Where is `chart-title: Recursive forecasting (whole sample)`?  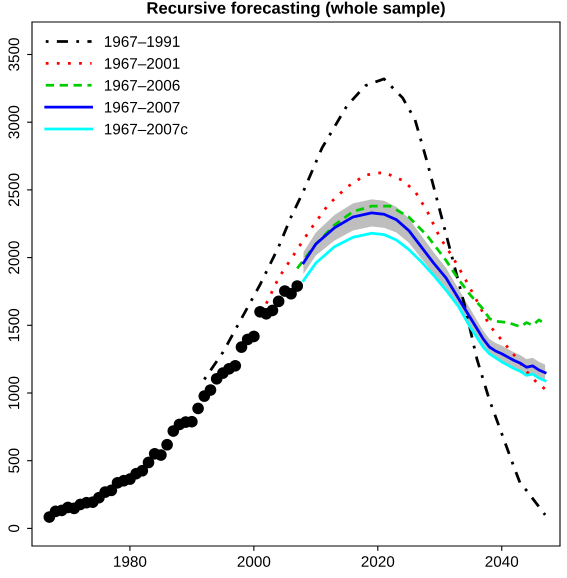 chart-title: Recursive forecasting (whole sample) is located at coordinates (296, 10).